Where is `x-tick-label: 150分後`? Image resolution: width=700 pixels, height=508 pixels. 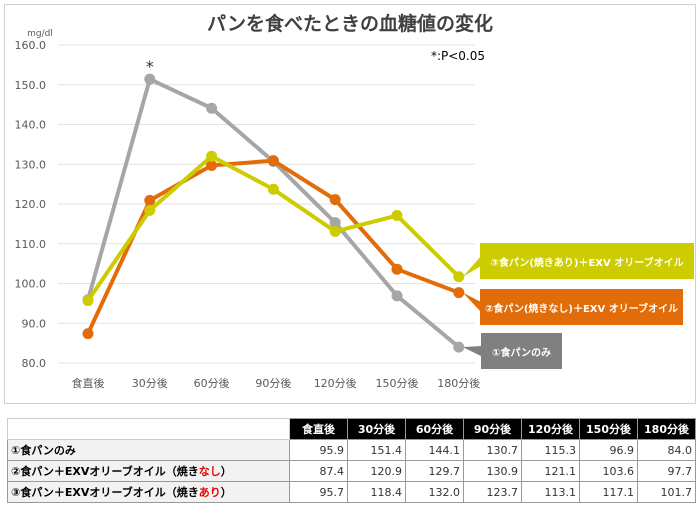 x-tick-label: 150分後 is located at coordinates (397, 383).